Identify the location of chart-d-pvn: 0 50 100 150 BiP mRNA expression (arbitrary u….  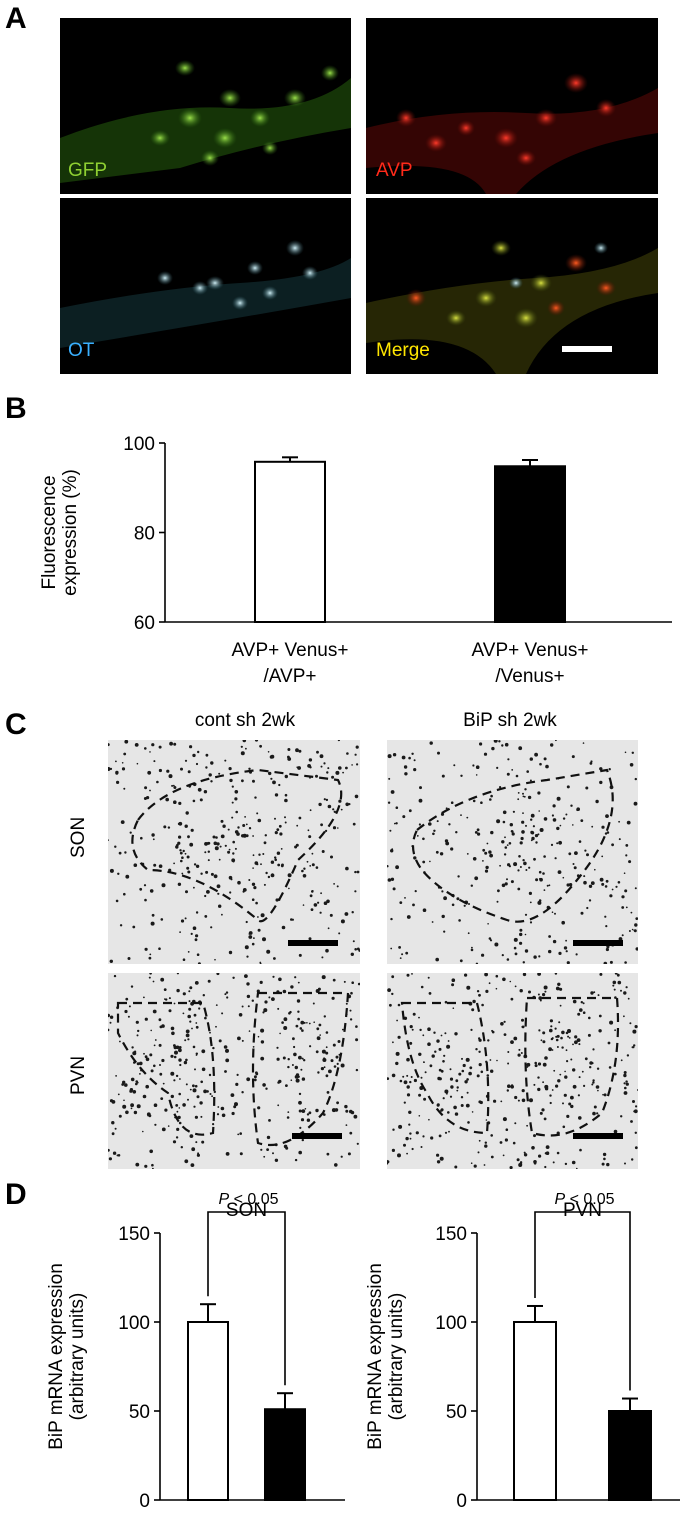
(522, 1351).